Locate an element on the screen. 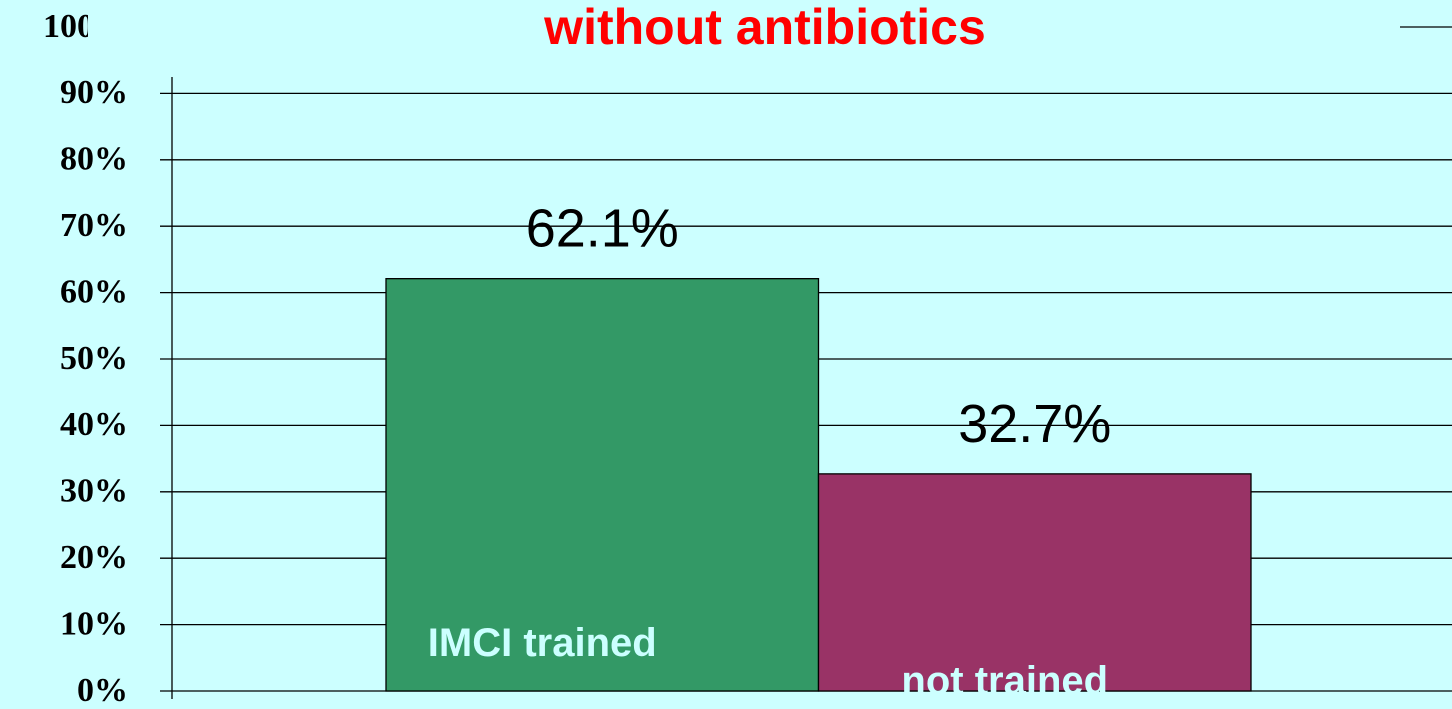  y-tick-label: 20% is located at coordinates (94, 557).